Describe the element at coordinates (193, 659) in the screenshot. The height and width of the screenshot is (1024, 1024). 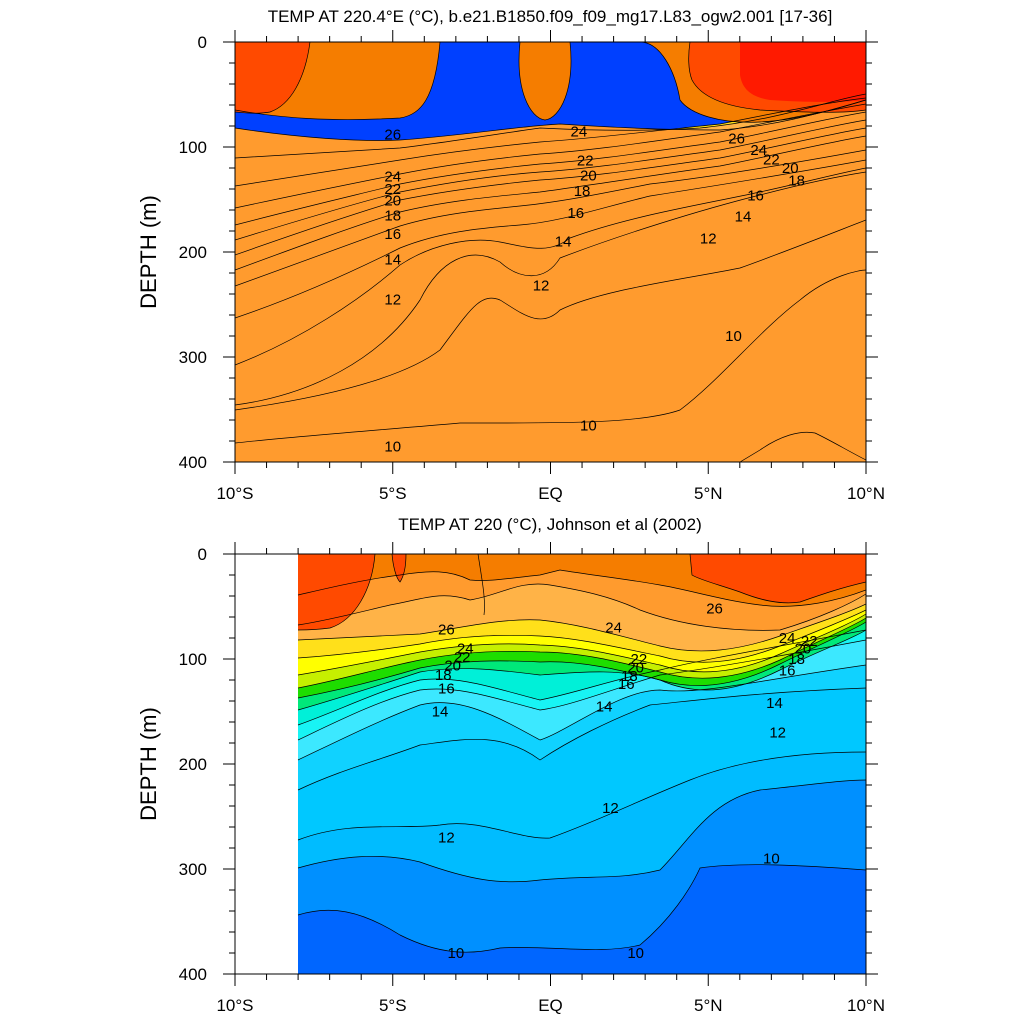
I see `bottom-y-tick-label: 100` at that location.